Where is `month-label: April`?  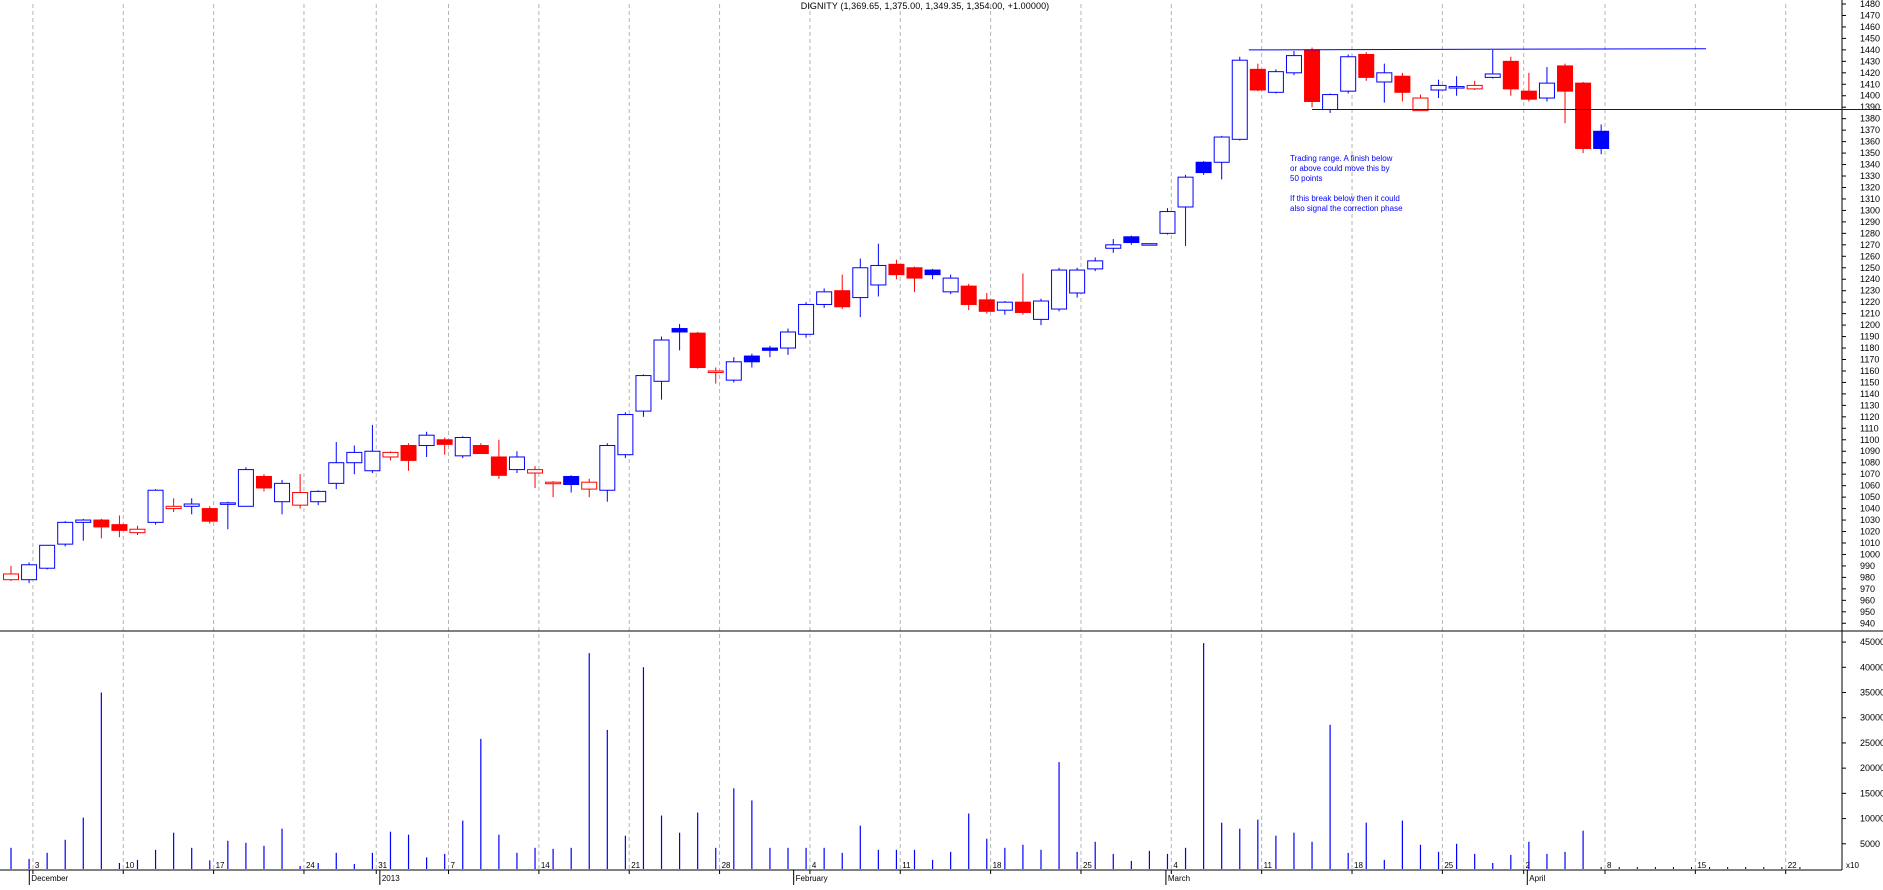
month-label: April is located at coordinates (1537, 878).